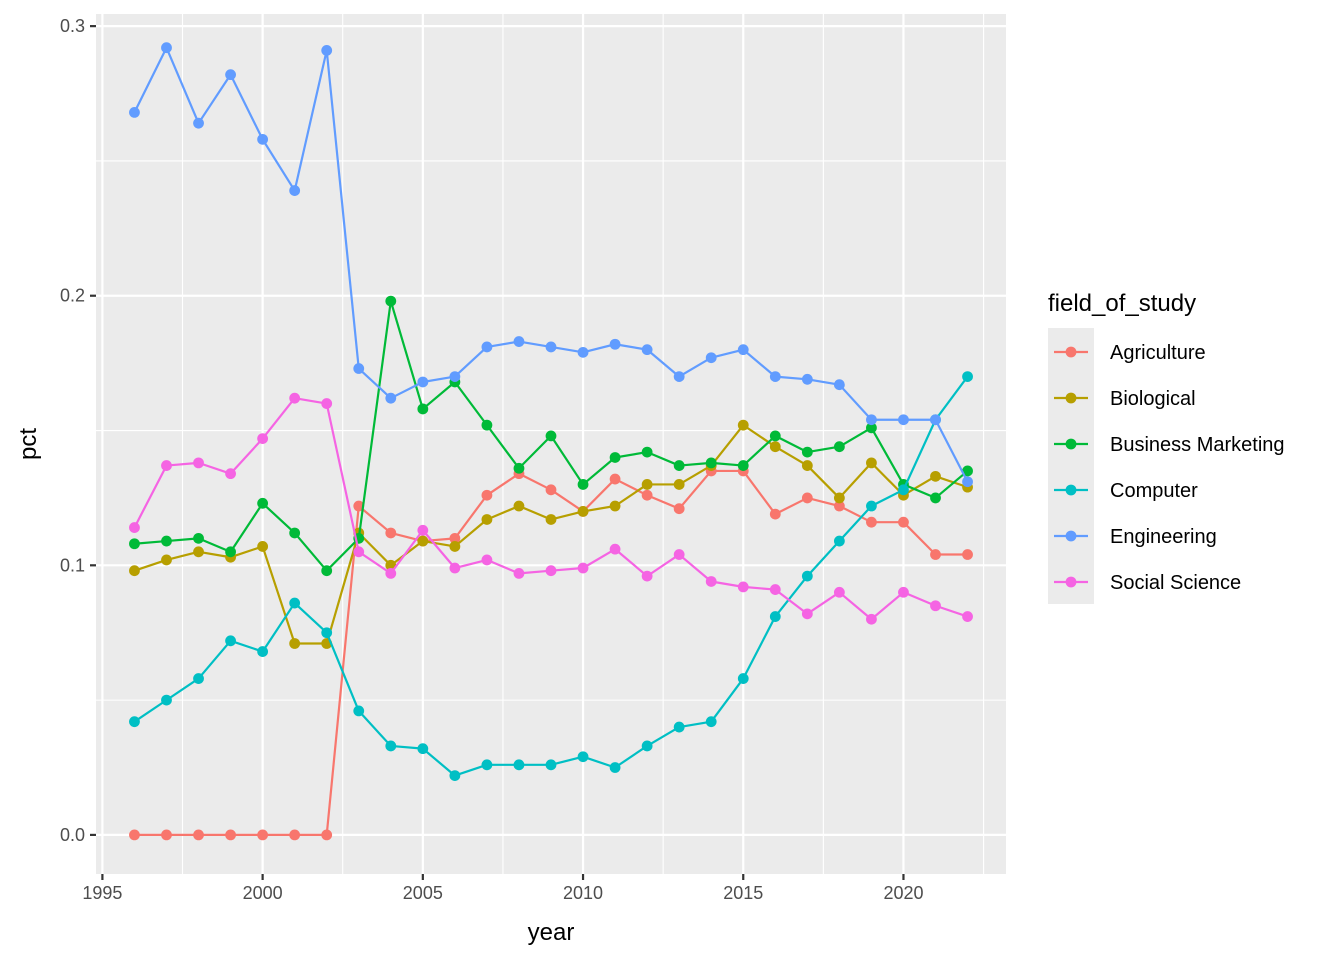 The width and height of the screenshot is (1344, 960). I want to click on y-tick-label: 0.3, so click(72, 26).